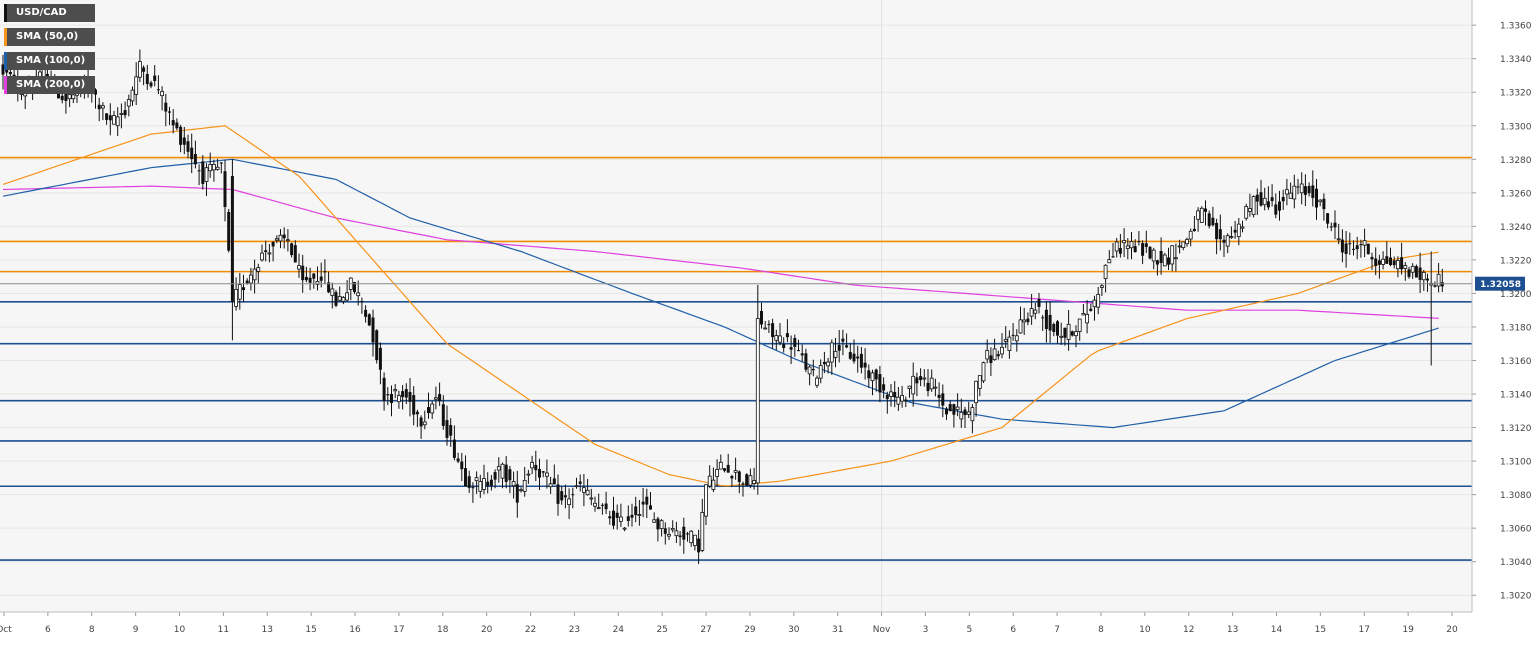  What do you see at coordinates (1516, 563) in the screenshot?
I see `y-tick-label: 1.3040` at bounding box center [1516, 563].